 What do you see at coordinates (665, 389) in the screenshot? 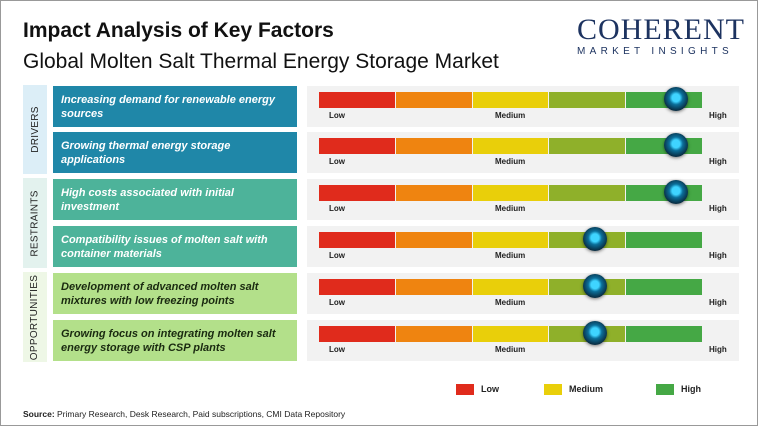
I see `legend-swatch-high` at bounding box center [665, 389].